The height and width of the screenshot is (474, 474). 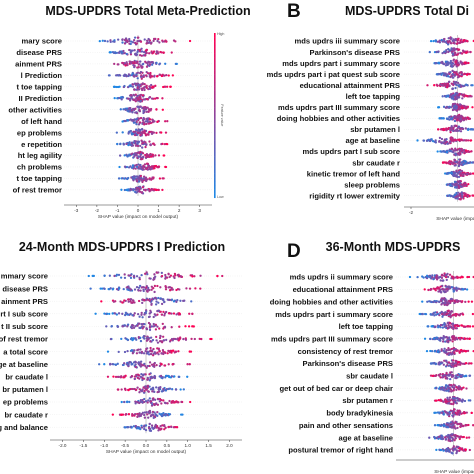 What do you see at coordinates (122, 247) in the screenshot?
I see `panel-title: 24-Month MDS-UPDRS I Prediction` at bounding box center [122, 247].